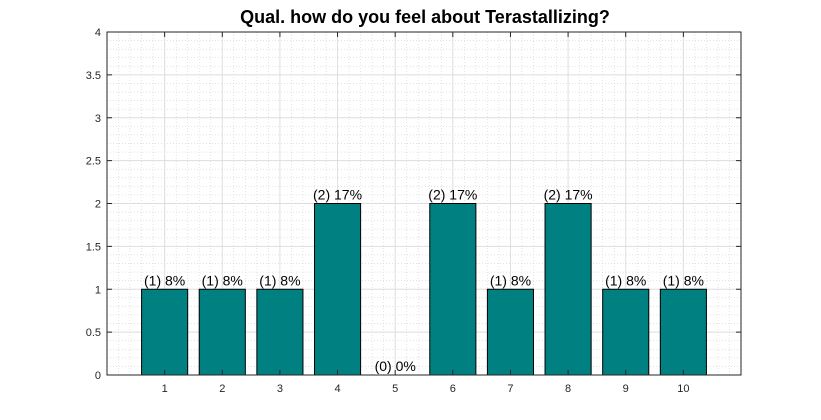 The width and height of the screenshot is (821, 420). What do you see at coordinates (93, 76) in the screenshot?
I see `y-tick-label-3.5: 3.5` at bounding box center [93, 76].